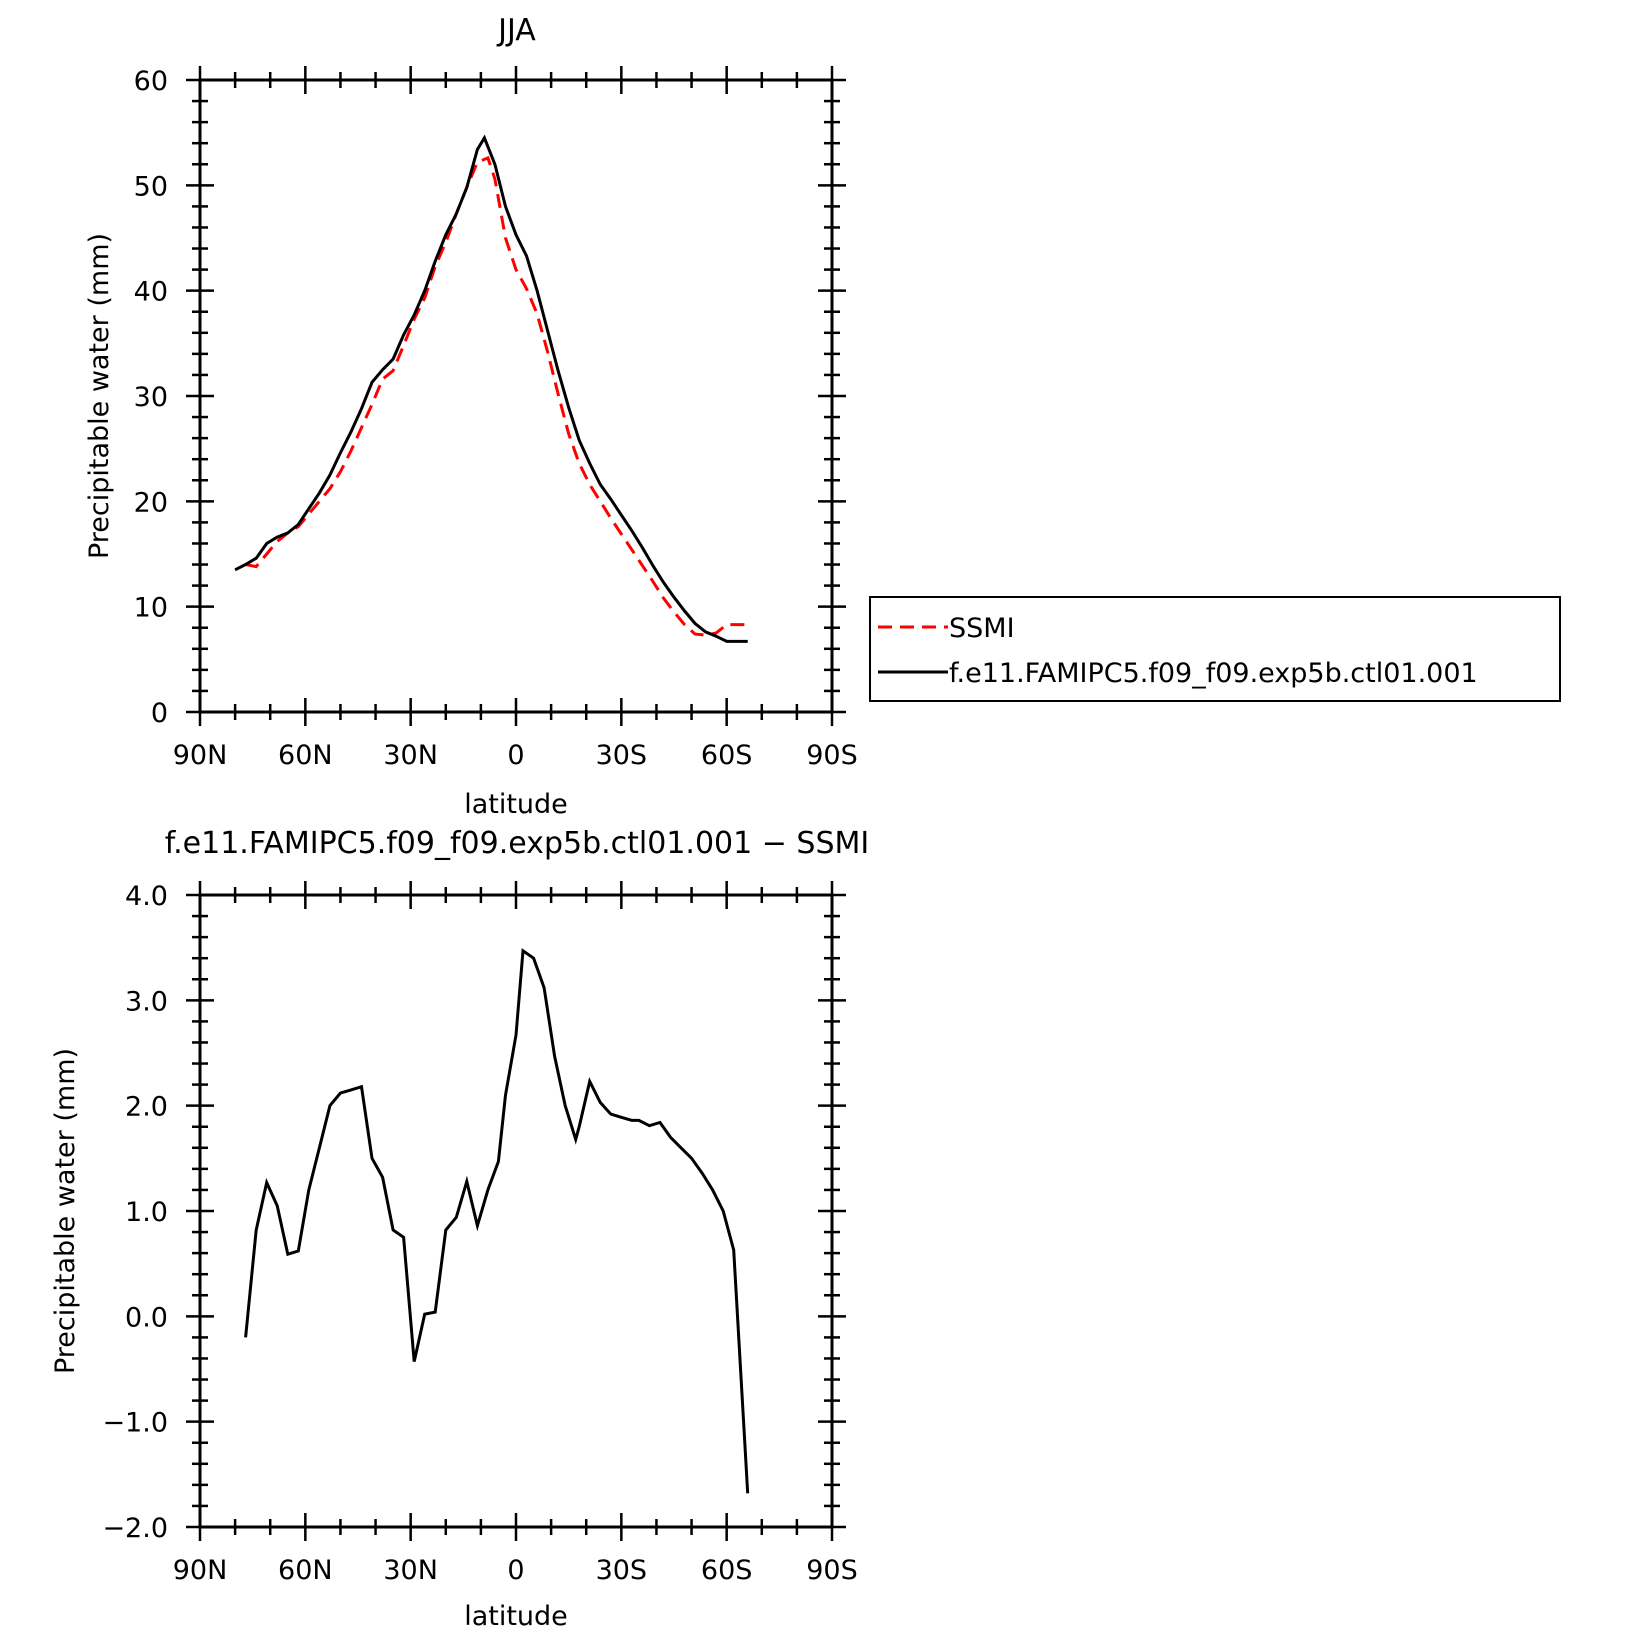  Describe the element at coordinates (516, 1615) in the screenshot. I see `bottom-x-axis-label: latitude` at that location.